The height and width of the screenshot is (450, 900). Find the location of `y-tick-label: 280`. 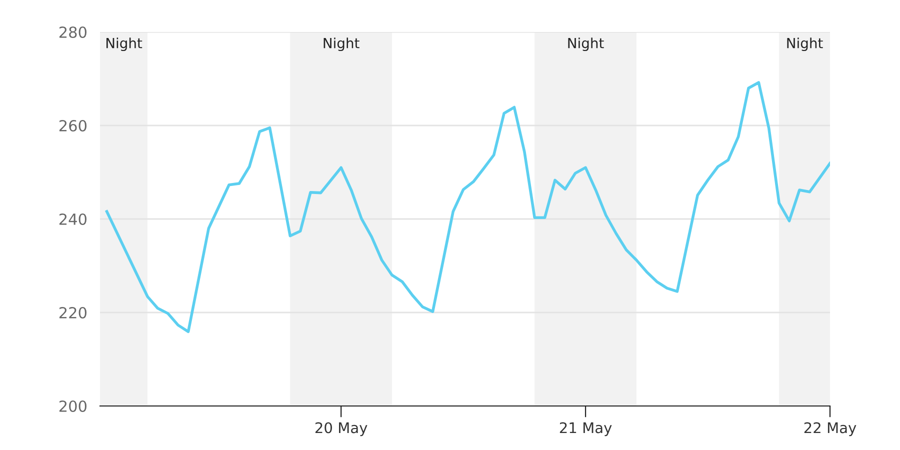

y-tick-label: 280 is located at coordinates (72, 32).